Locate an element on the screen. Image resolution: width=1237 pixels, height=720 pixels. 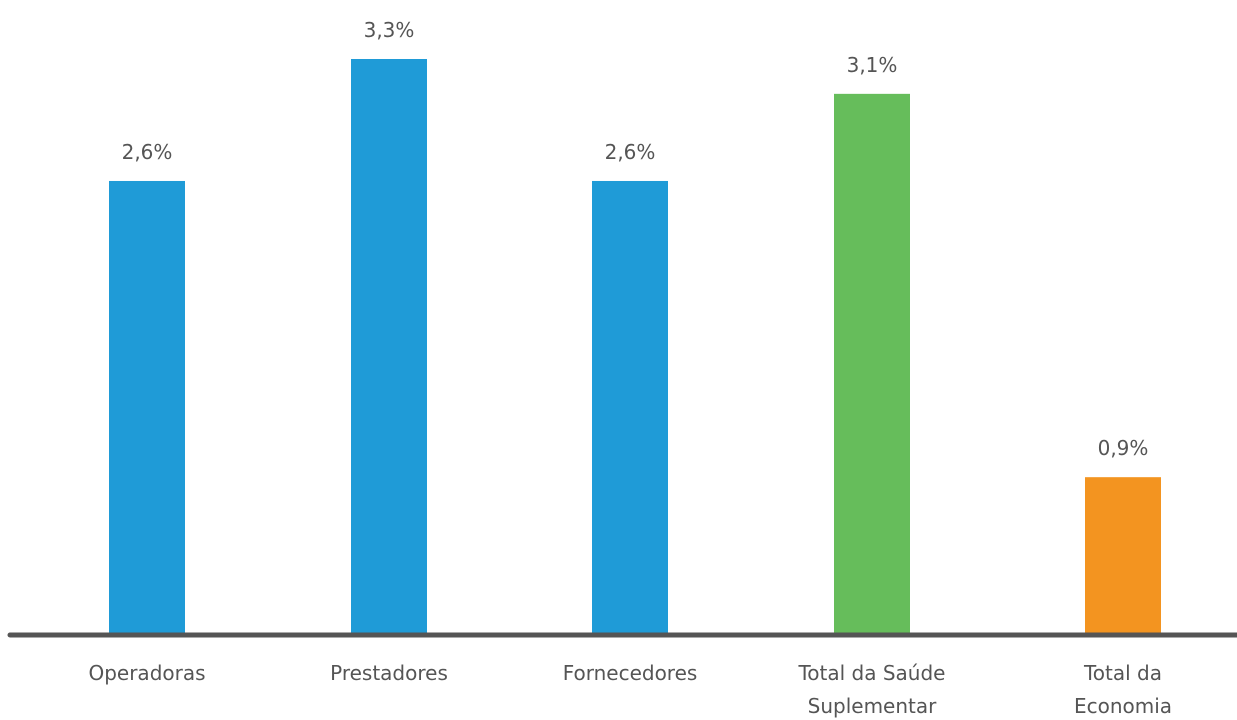
category-label-line: Suplementar is located at coordinates (872, 706).